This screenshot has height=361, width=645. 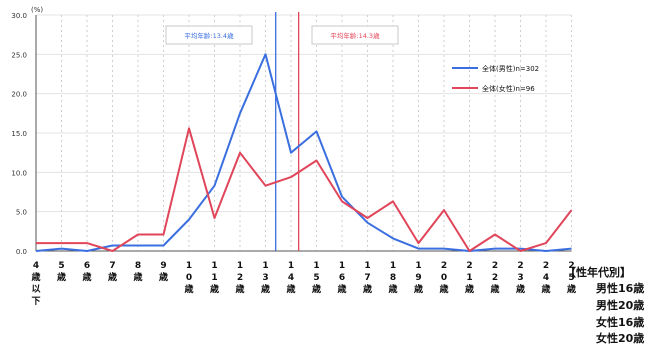 What do you see at coordinates (510, 68) in the screenshot?
I see `legend-label: 全体(男性)n=302` at bounding box center [510, 68].